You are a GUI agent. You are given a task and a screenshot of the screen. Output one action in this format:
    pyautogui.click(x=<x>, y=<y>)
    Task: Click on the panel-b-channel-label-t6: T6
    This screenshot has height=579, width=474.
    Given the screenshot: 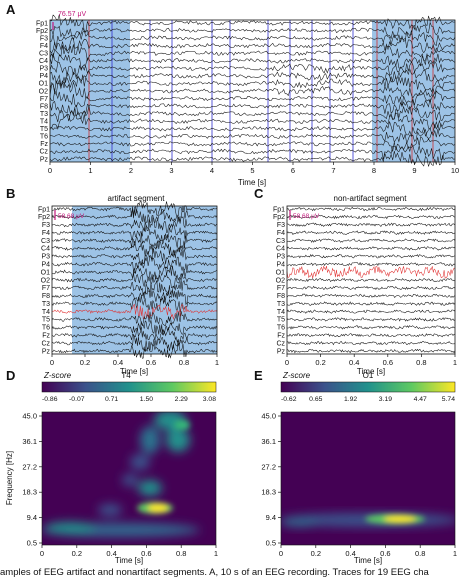 What is the action you would take?
    pyautogui.click(x=46, y=328)
    